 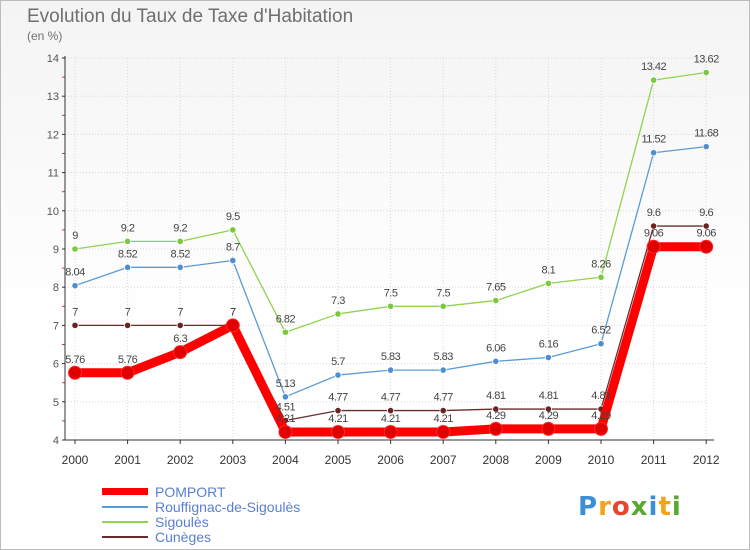 What do you see at coordinates (495, 460) in the screenshot?
I see `x-tick-label: 2008` at bounding box center [495, 460].